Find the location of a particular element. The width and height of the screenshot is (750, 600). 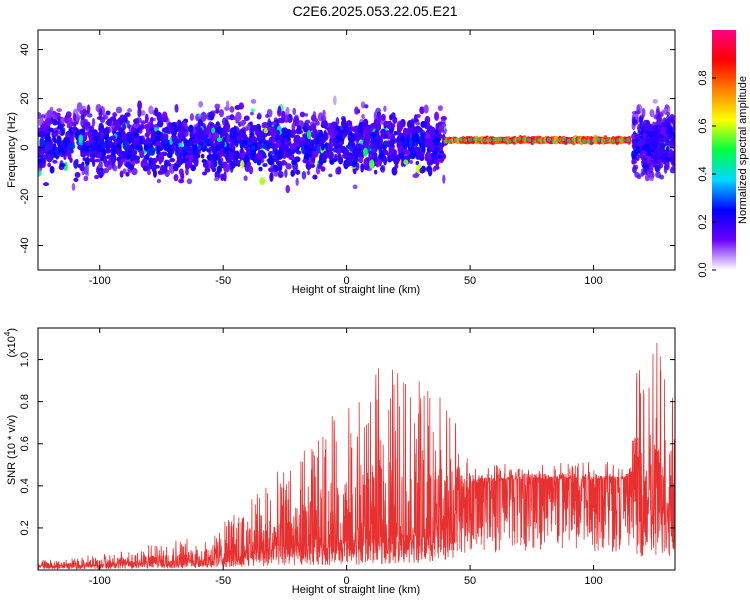

colorbar-gradient is located at coordinates (724, 150).